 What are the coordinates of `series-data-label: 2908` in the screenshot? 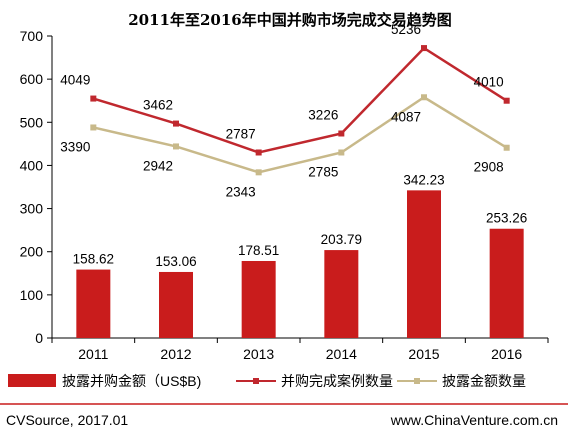 It's located at (489, 167).